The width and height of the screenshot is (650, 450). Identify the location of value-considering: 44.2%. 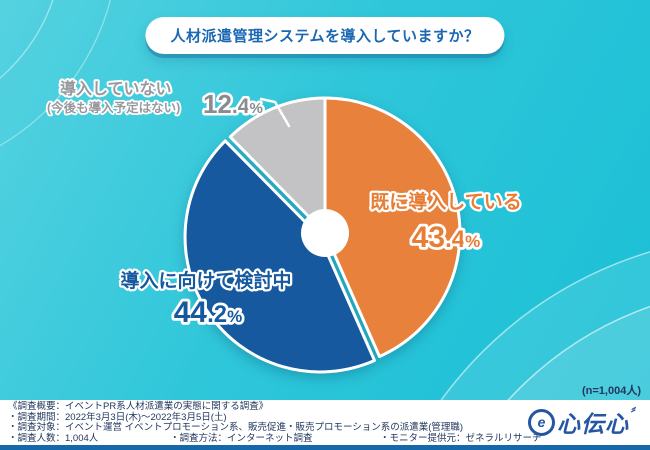
(208, 312).